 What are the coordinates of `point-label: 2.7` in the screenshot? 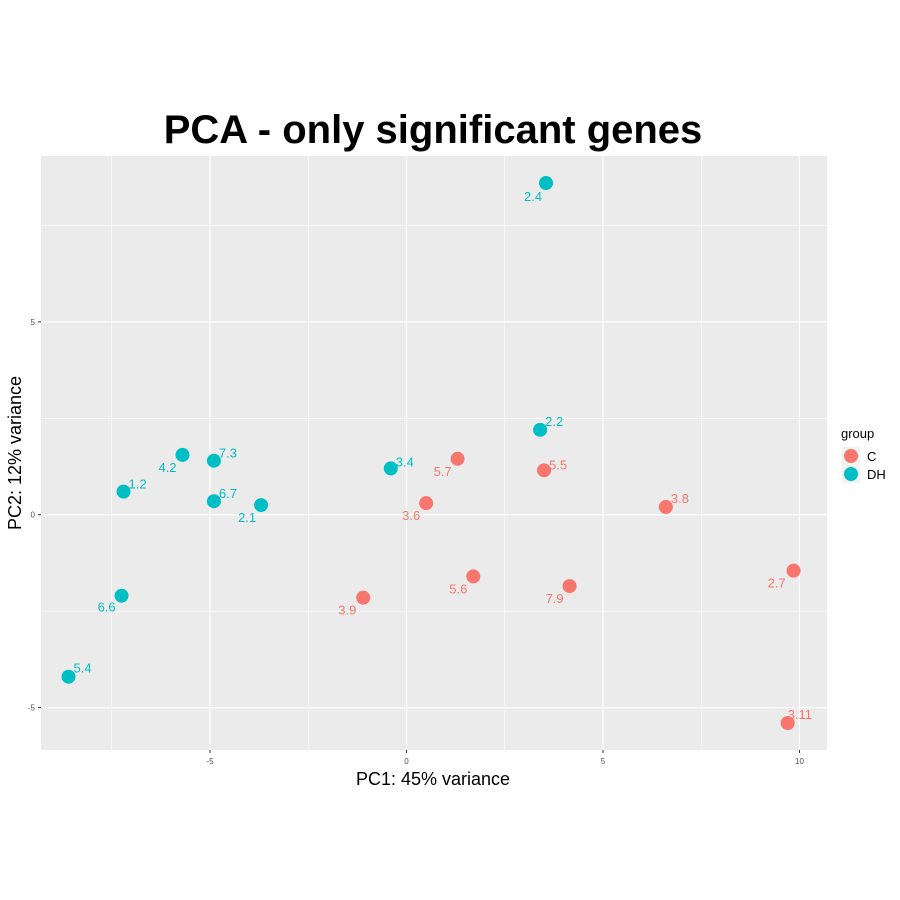 It's located at (777, 583).